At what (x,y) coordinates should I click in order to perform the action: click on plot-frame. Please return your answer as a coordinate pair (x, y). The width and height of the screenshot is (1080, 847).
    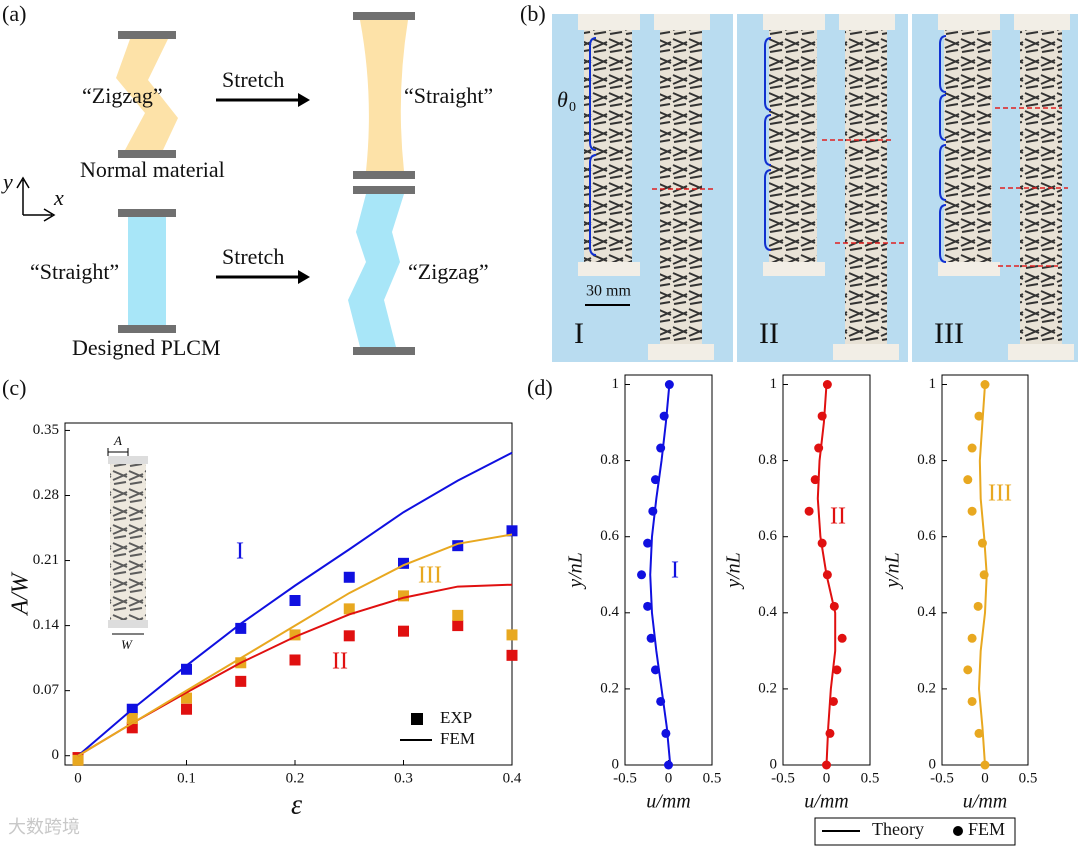
    Looking at the image, I should click on (668, 570).